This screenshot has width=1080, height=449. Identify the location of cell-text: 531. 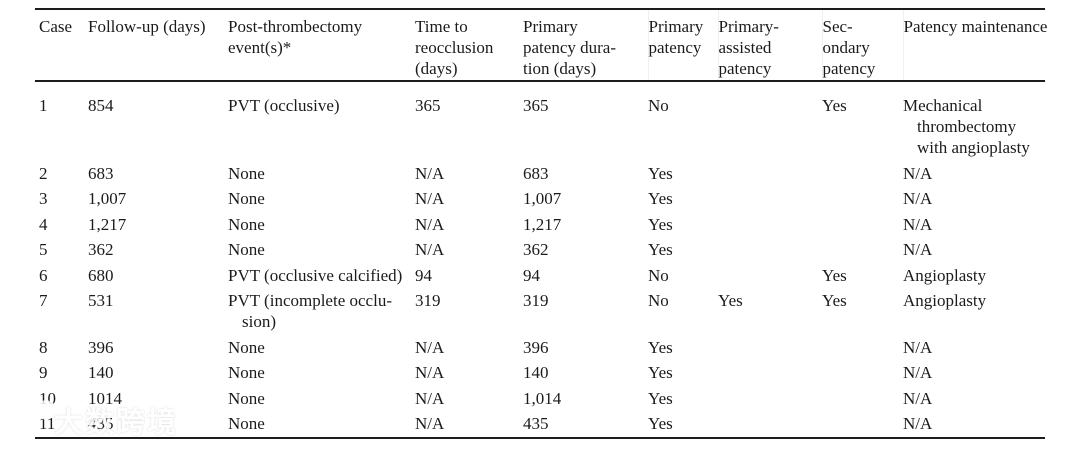
(101, 300).